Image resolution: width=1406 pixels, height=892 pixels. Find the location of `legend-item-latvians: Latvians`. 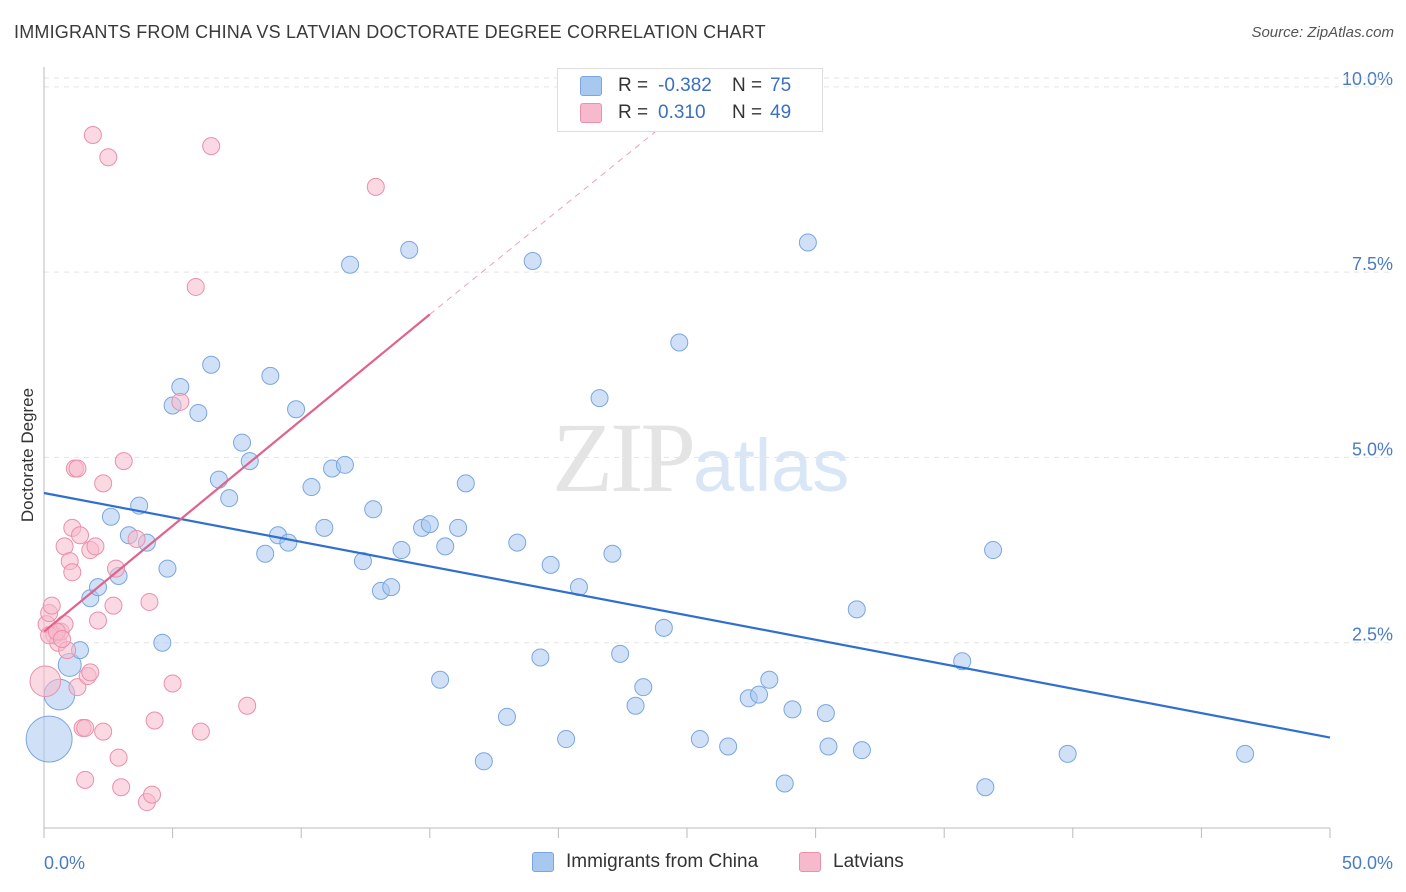

legend-item-latvians: Latvians is located at coordinates (851, 862).